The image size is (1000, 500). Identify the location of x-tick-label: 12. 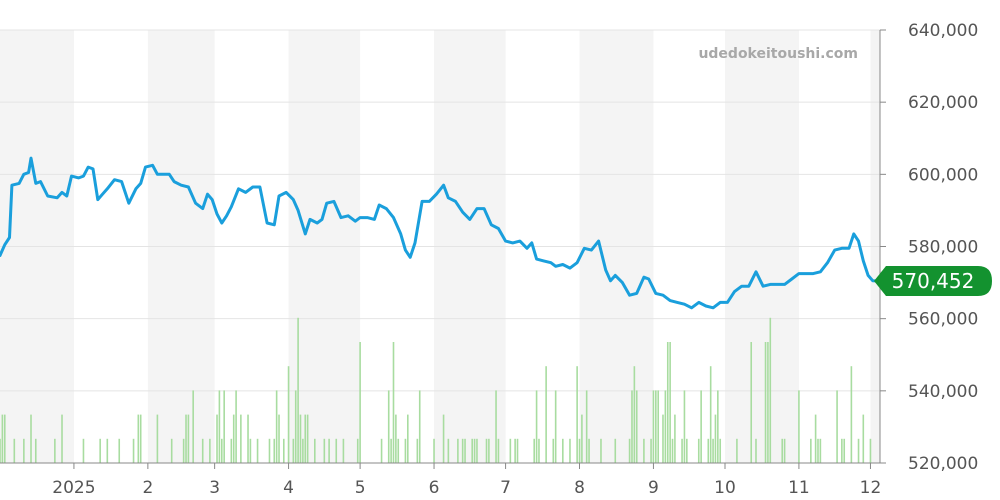
(871, 488).